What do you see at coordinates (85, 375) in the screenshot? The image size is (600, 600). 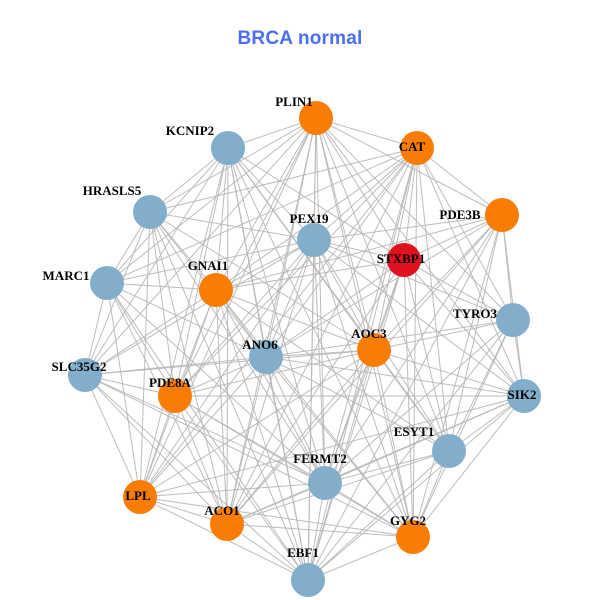 I see `graph-node-slc35g2` at bounding box center [85, 375].